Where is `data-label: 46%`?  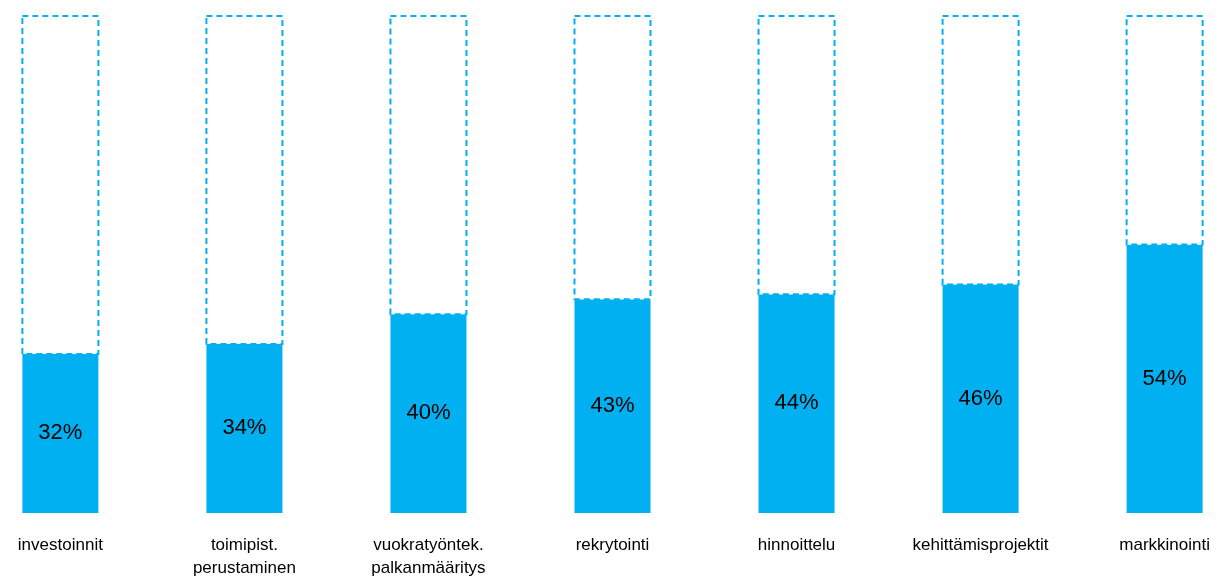
data-label: 46% is located at coordinates (980, 397).